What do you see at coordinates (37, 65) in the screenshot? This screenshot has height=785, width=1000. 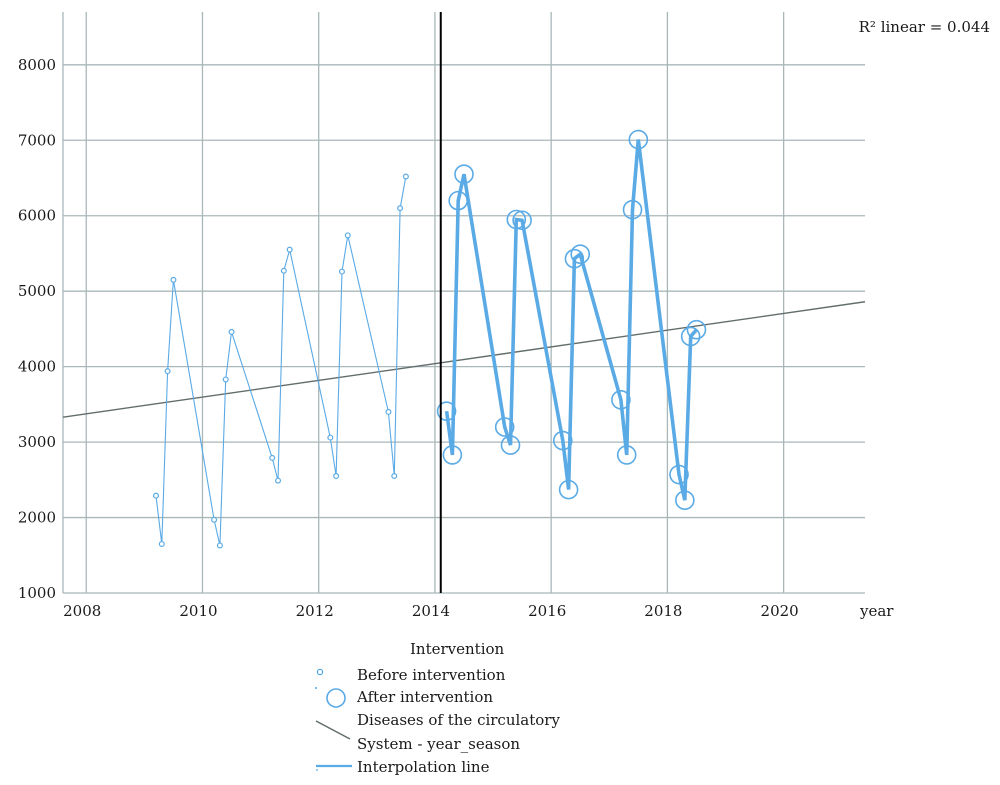 I see `y-tick-label: 8000` at bounding box center [37, 65].